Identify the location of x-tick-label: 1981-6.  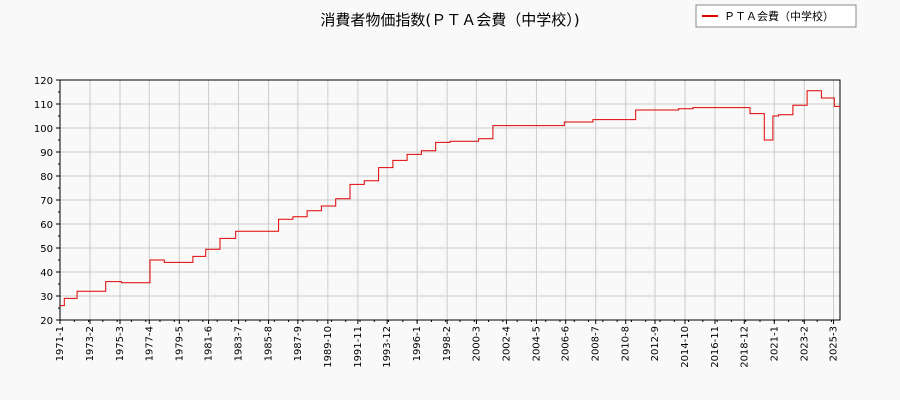
(209, 343).